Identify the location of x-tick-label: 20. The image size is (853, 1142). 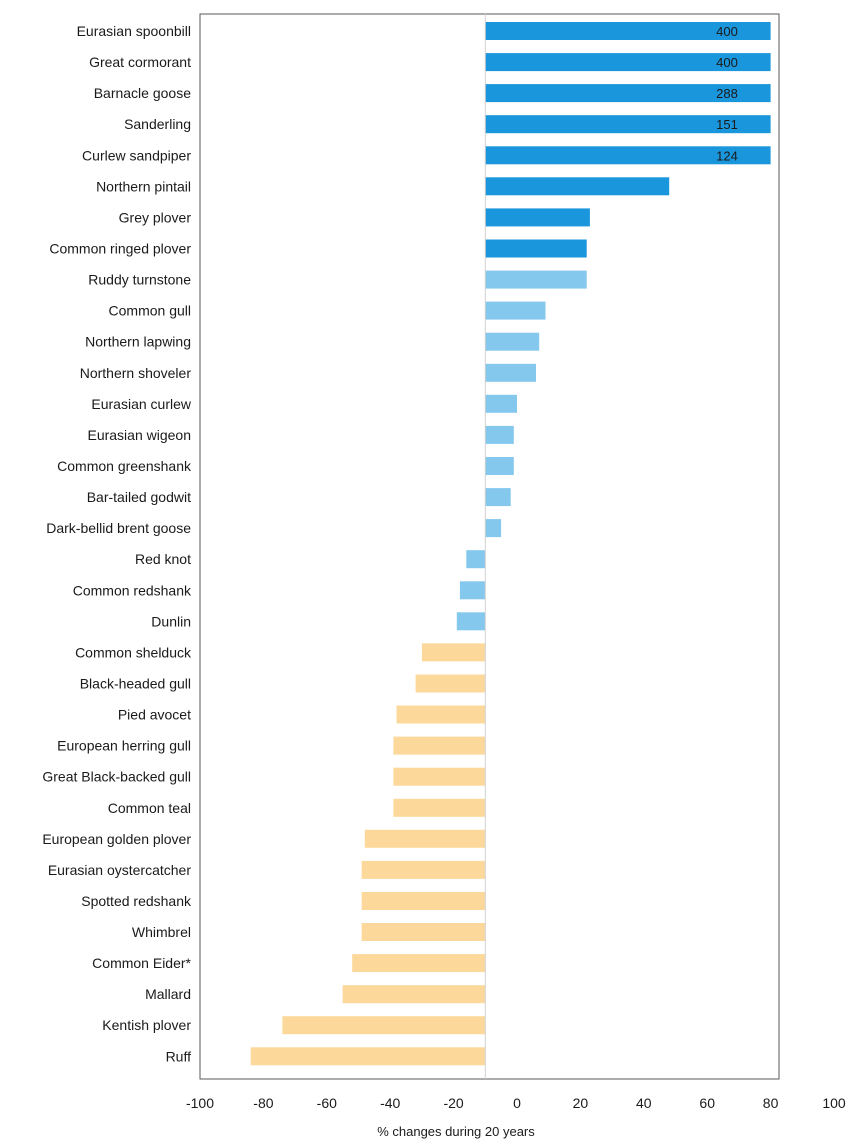
(581, 1103).